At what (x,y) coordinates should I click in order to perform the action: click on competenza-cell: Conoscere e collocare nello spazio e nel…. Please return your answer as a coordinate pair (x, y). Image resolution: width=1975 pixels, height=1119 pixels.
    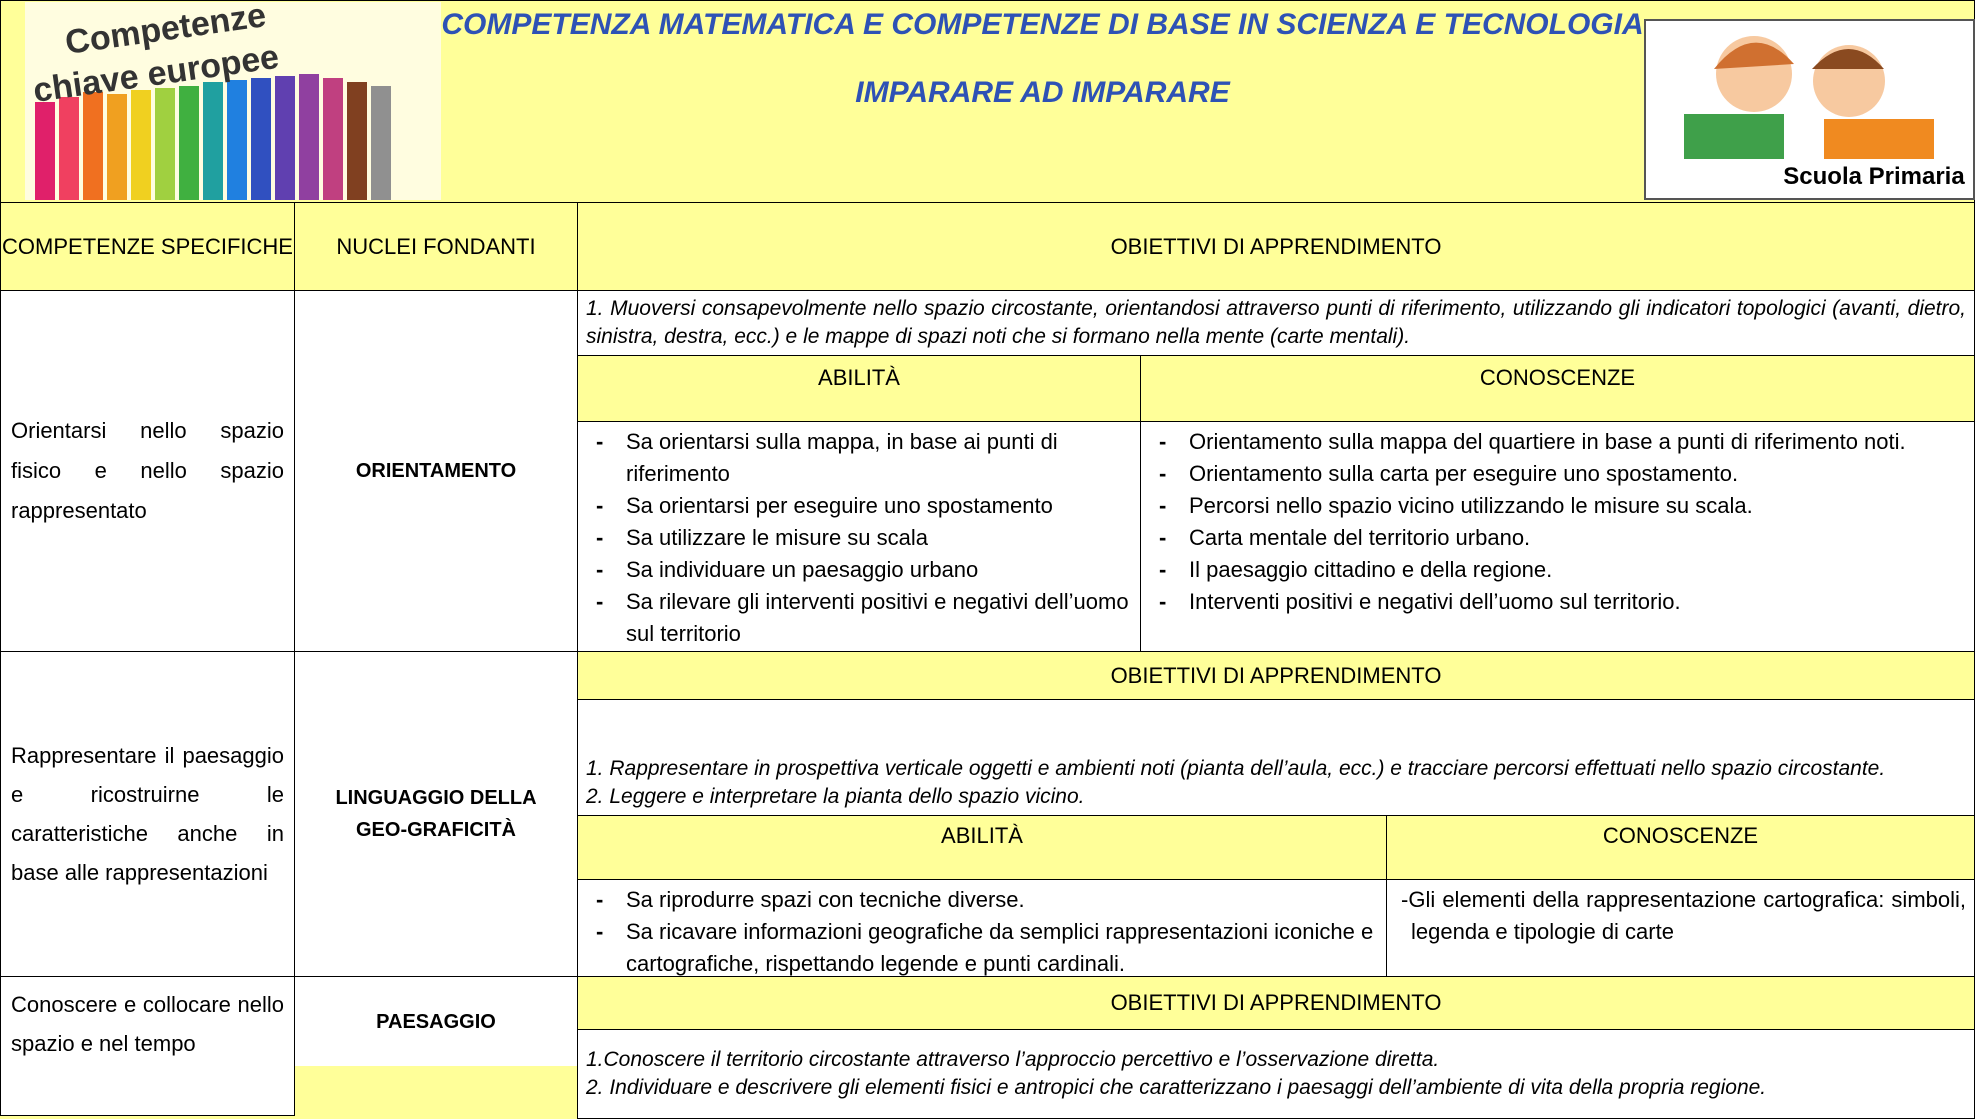
    Looking at the image, I should click on (147, 1046).